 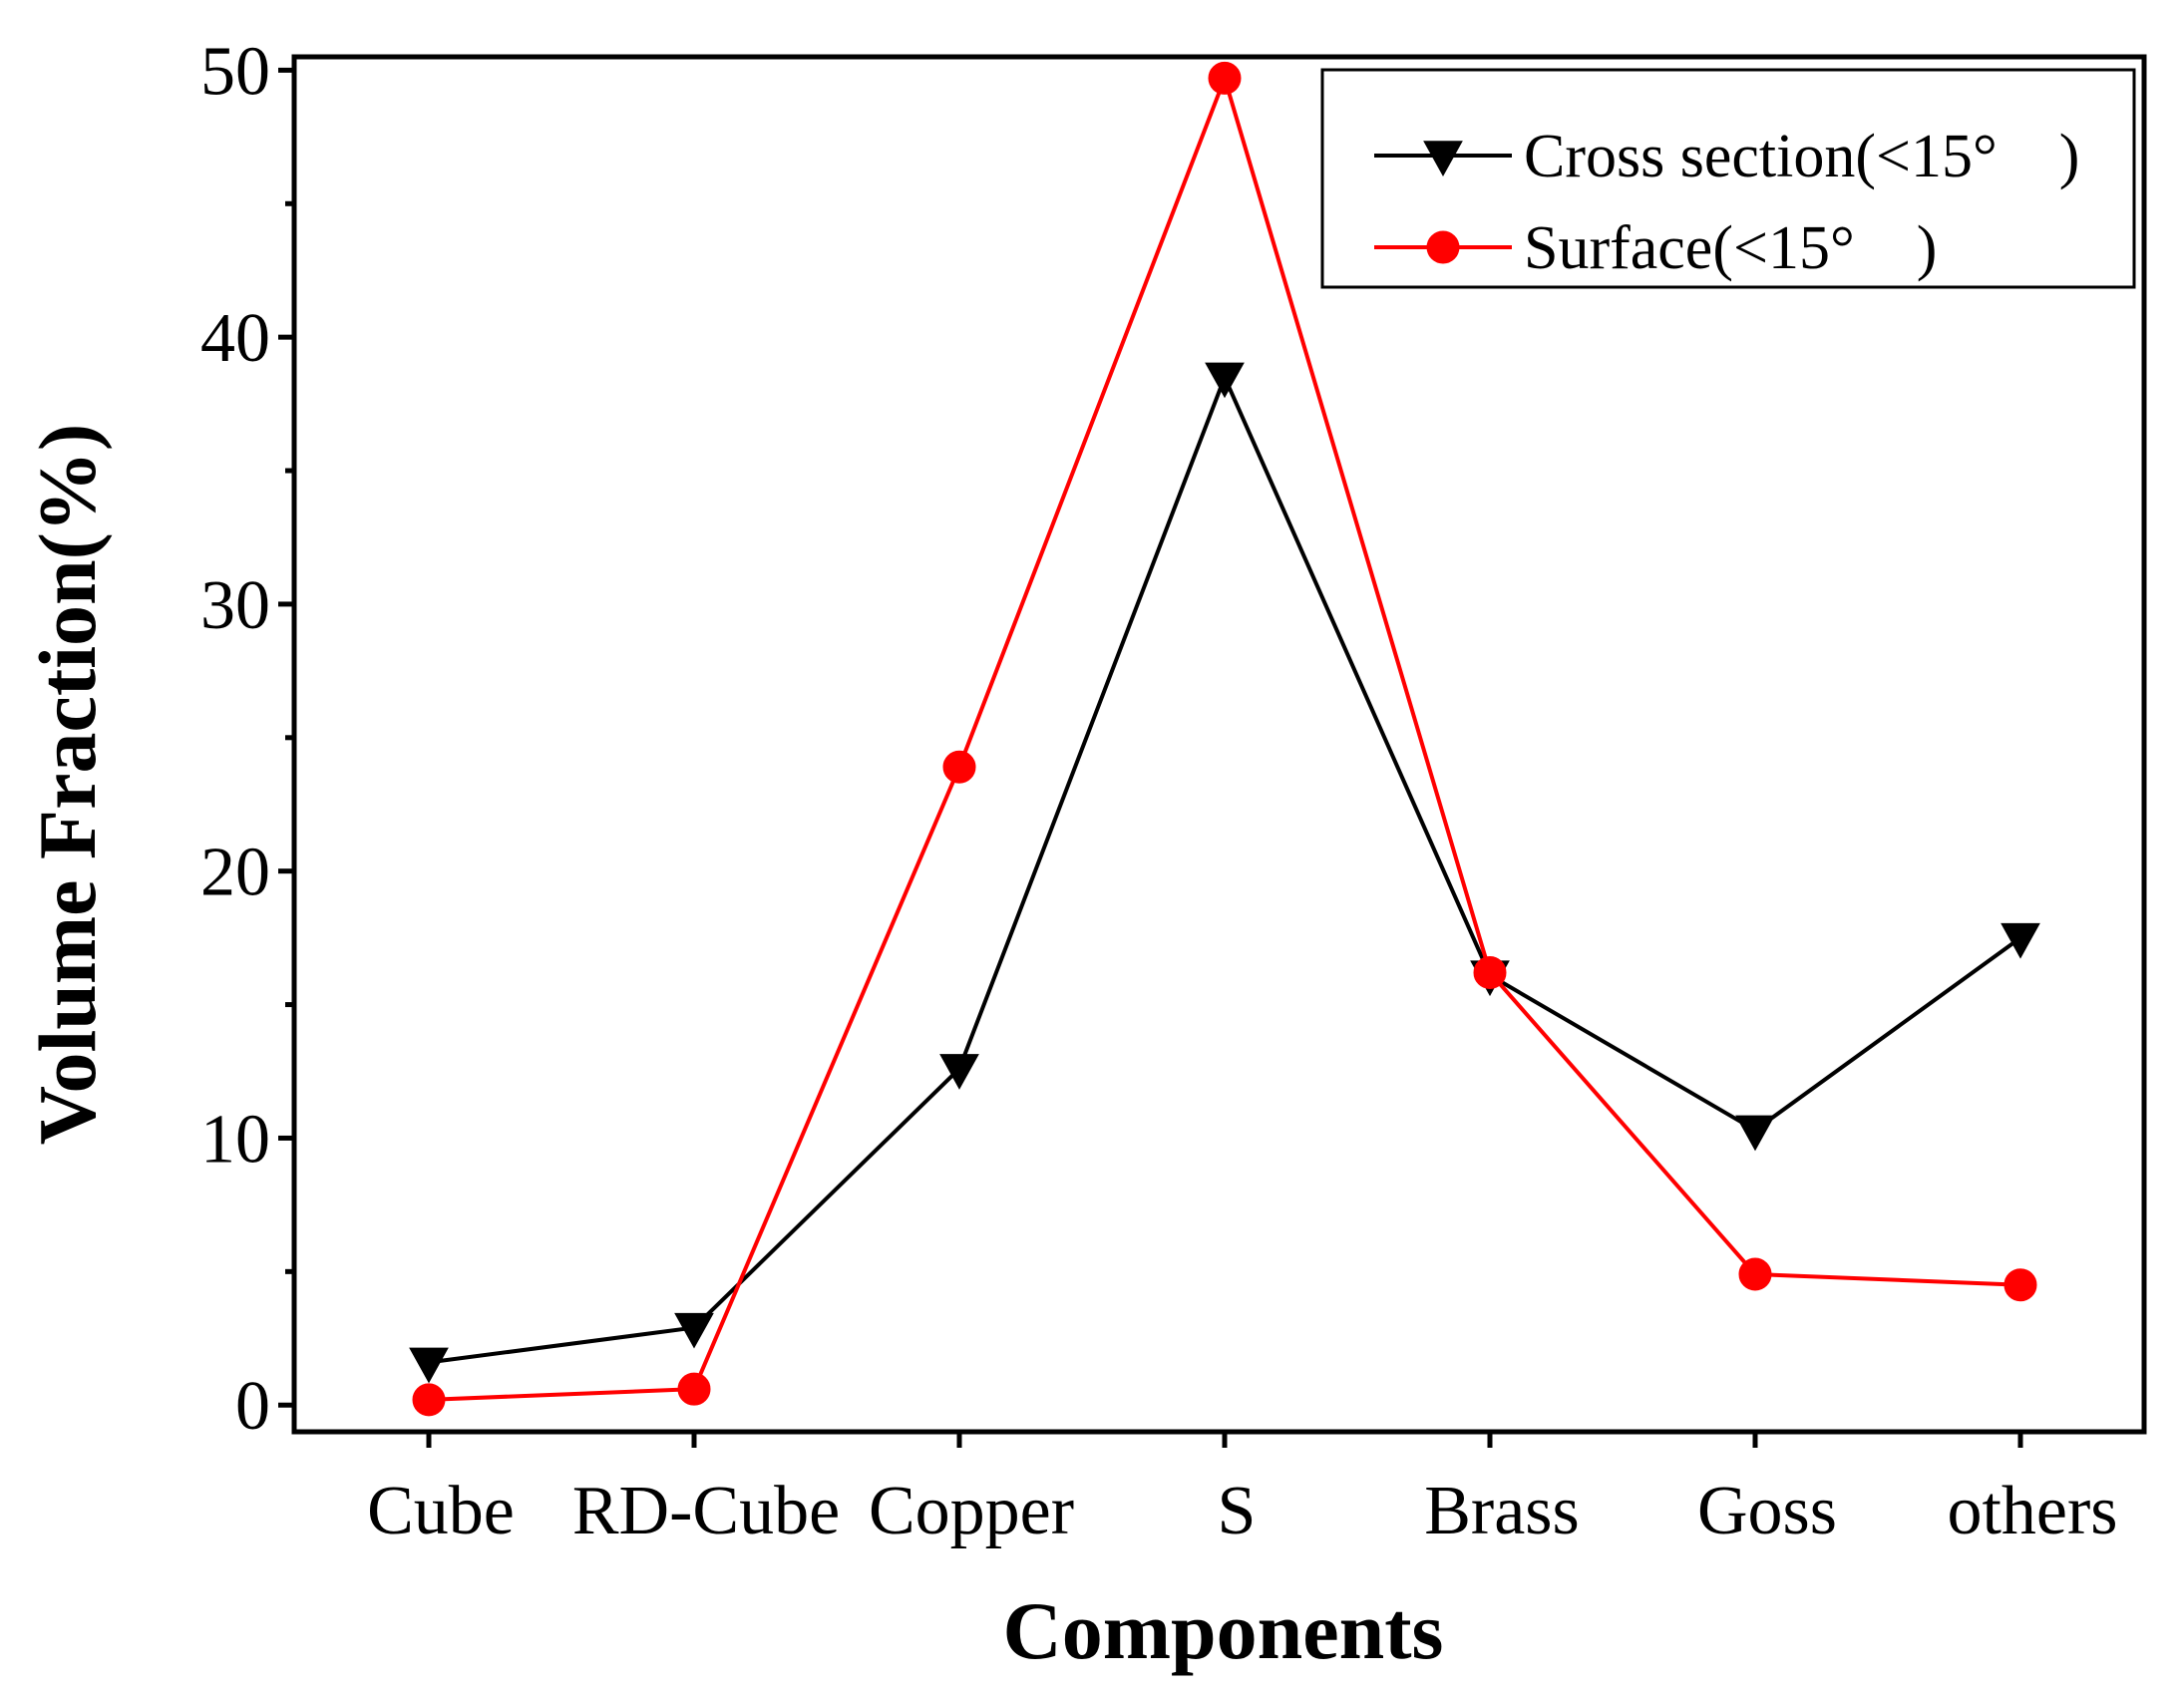 I want to click on y-tick-label: 50, so click(x=235, y=71).